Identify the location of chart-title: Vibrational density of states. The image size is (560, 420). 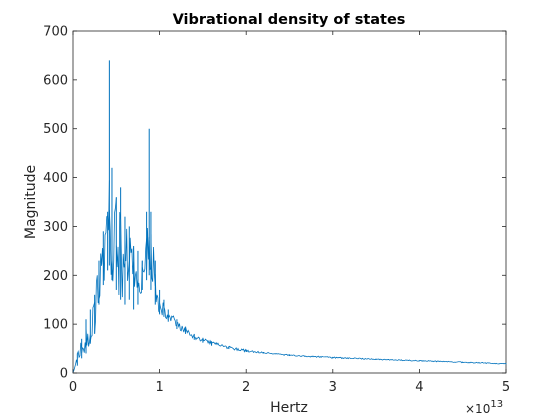
(289, 20).